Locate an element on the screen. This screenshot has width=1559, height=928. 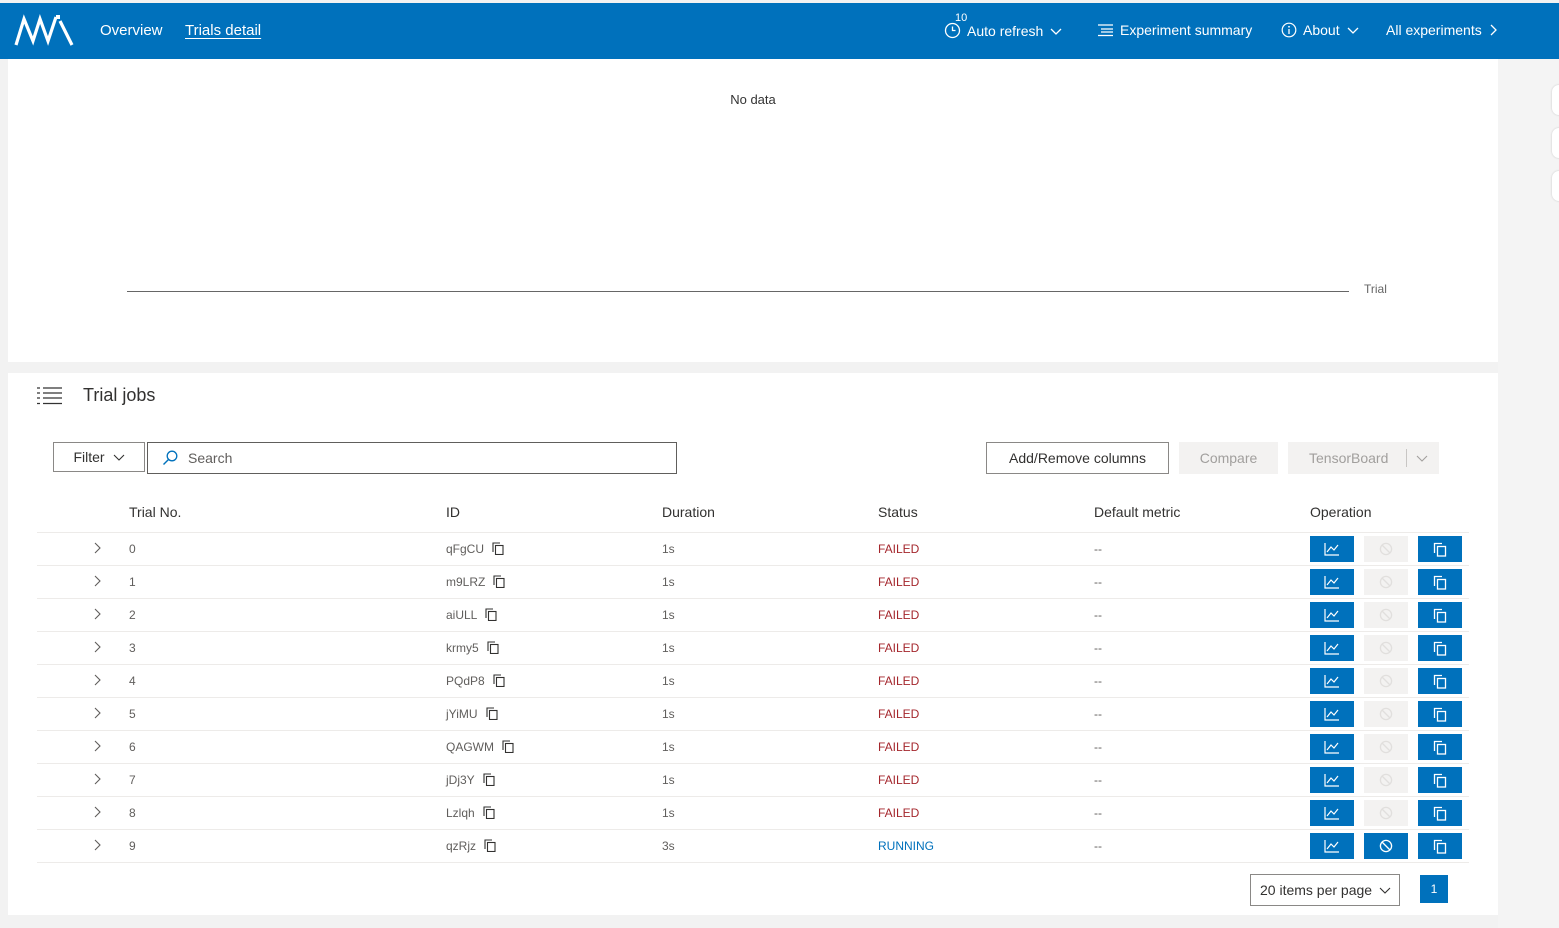
tensorboard-split-button: TensorBoard is located at coordinates (1363, 458).